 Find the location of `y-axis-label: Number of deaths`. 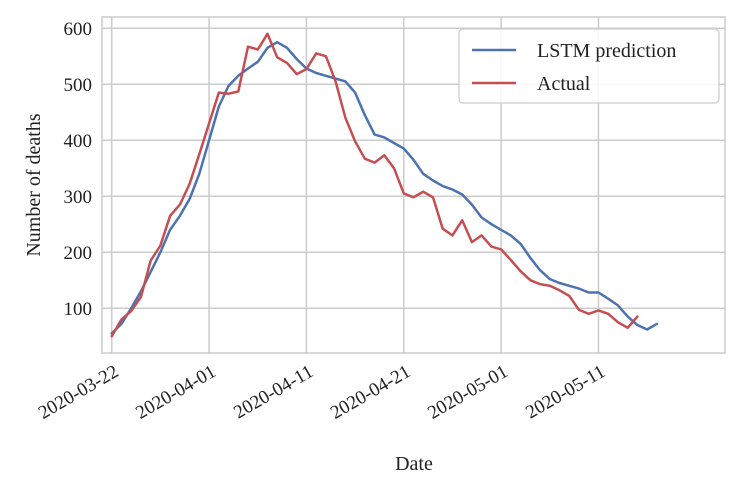

y-axis-label: Number of deaths is located at coordinates (34, 185).